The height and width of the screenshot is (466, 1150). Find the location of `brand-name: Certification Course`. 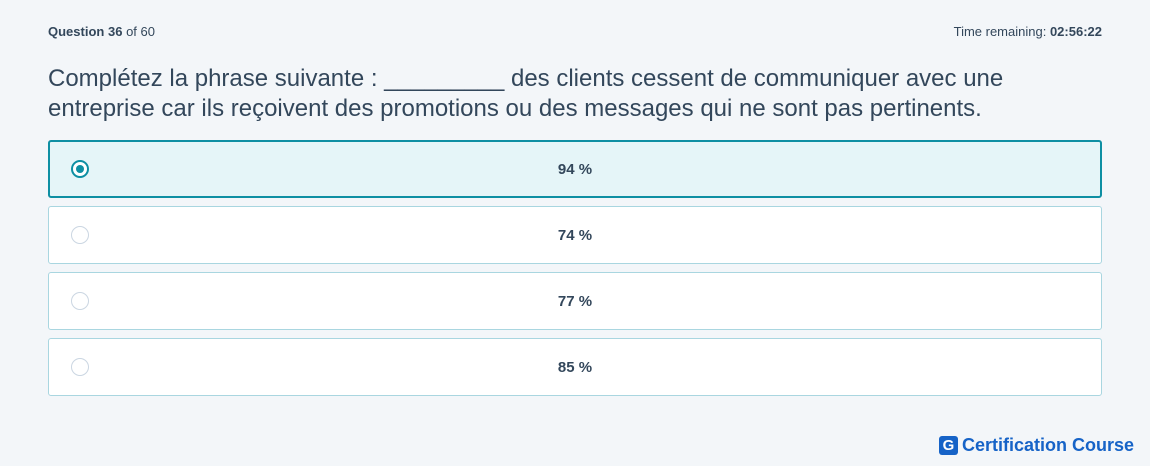

brand-name: Certification Course is located at coordinates (1047, 445).